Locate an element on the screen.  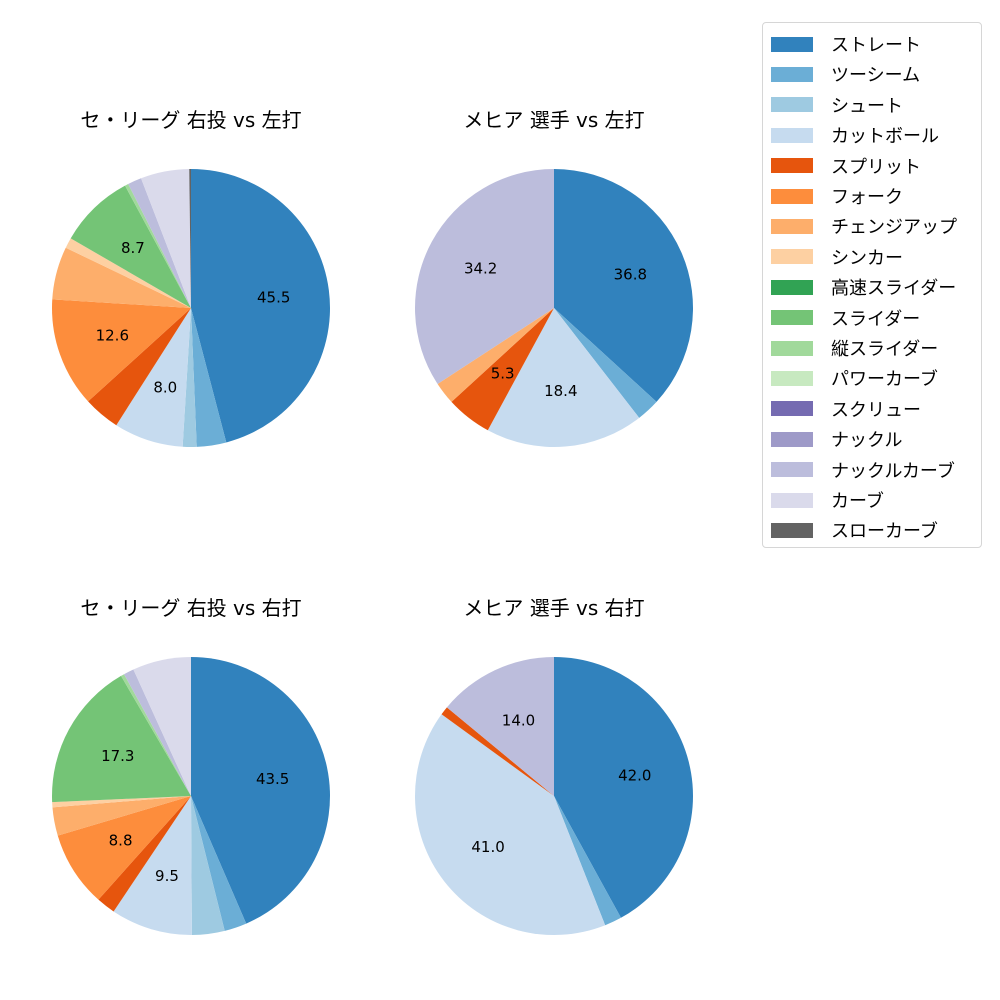
slice-percent-label: 5.3 is located at coordinates (503, 374).